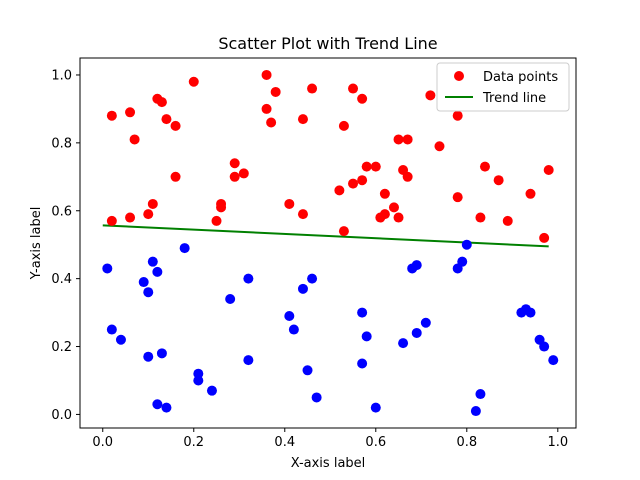 This screenshot has height=480, width=640. Describe the element at coordinates (557, 442) in the screenshot. I see `x-tick-label: 1.0` at that location.